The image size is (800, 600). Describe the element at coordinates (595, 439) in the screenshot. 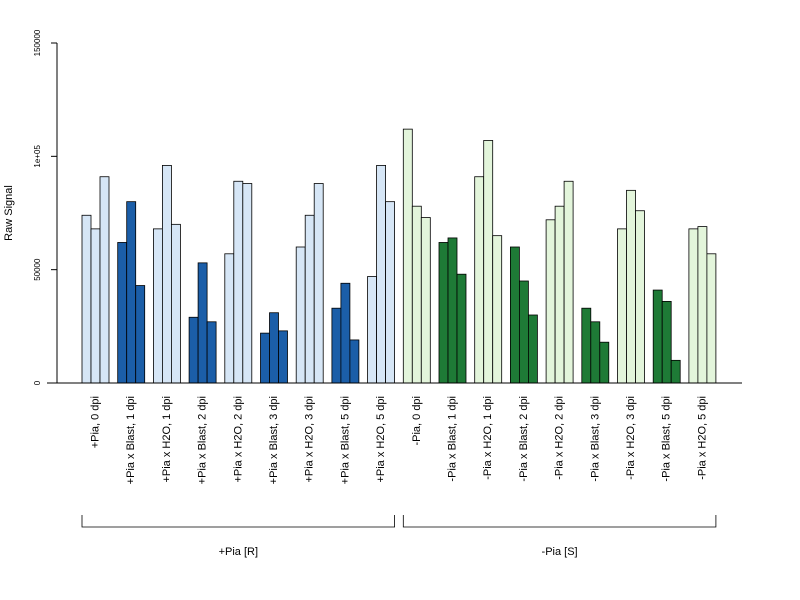

I see `x-tick-label: -Pia x Blast, 3 dpi` at that location.